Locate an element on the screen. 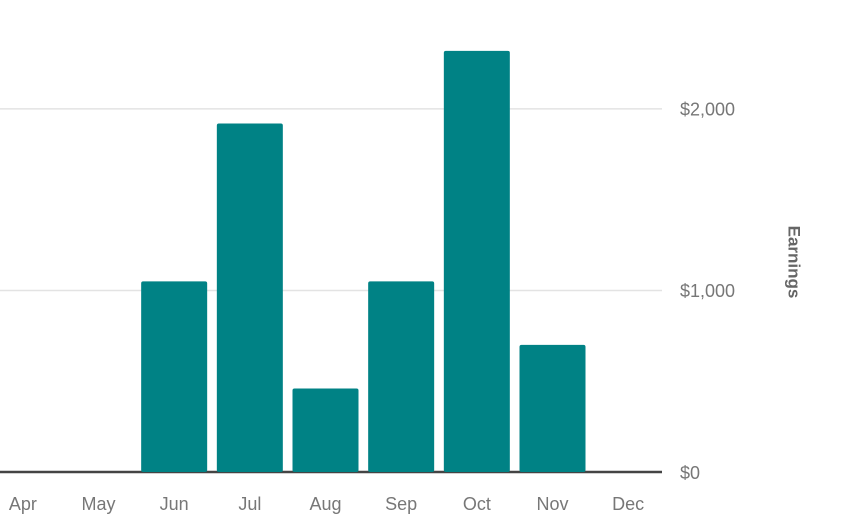 The width and height of the screenshot is (847, 530). y-tick-label: $2,000 is located at coordinates (707, 110).